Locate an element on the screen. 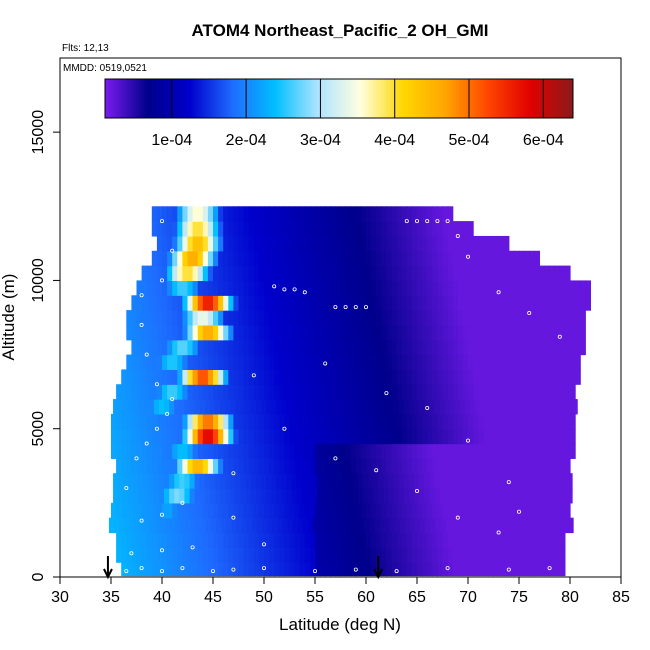 Image resolution: width=650 pixels, height=650 pixels. flight-point is located at coordinates (141, 568).